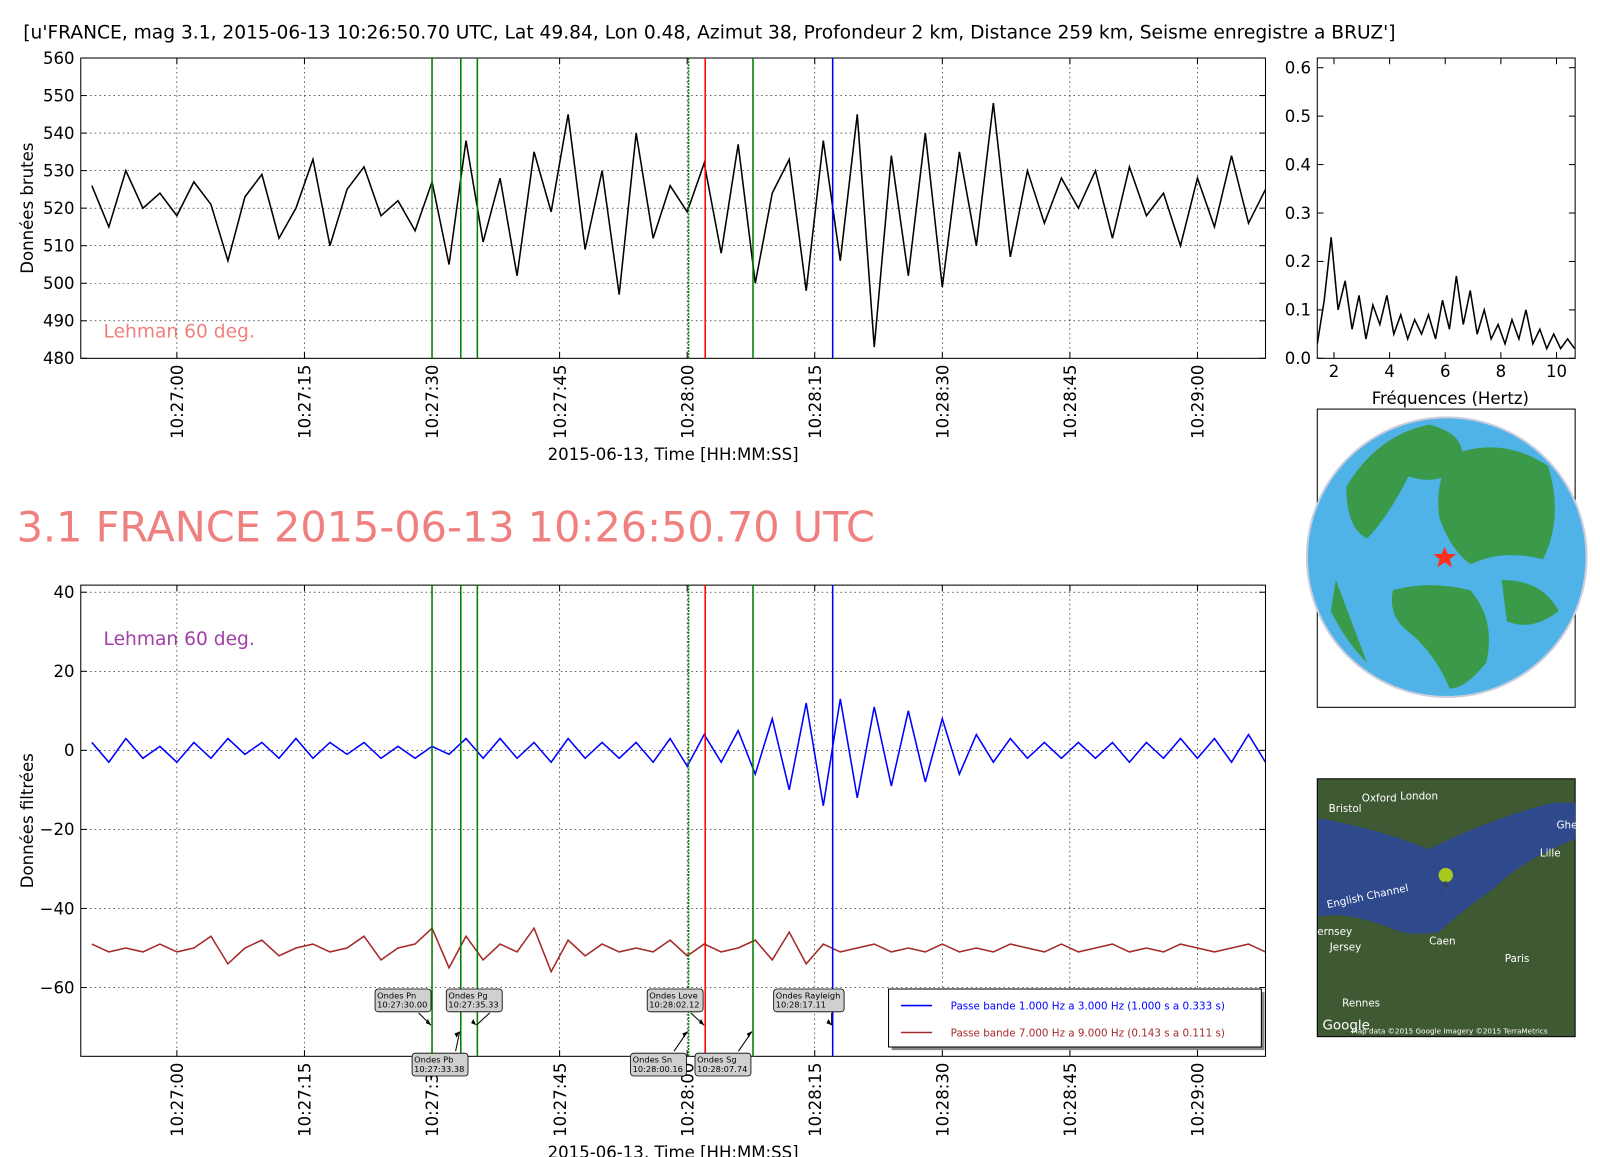 Image resolution: width=1600 pixels, height=1157 pixels. Describe the element at coordinates (1419, 796) in the screenshot. I see `map-label: London` at that location.